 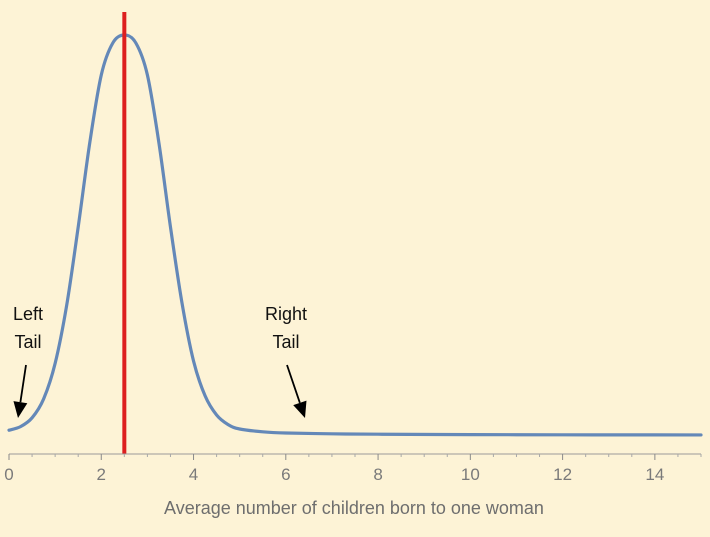 What do you see at coordinates (28, 361) in the screenshot?
I see `left-tail-annotation: Left Tail` at bounding box center [28, 361].